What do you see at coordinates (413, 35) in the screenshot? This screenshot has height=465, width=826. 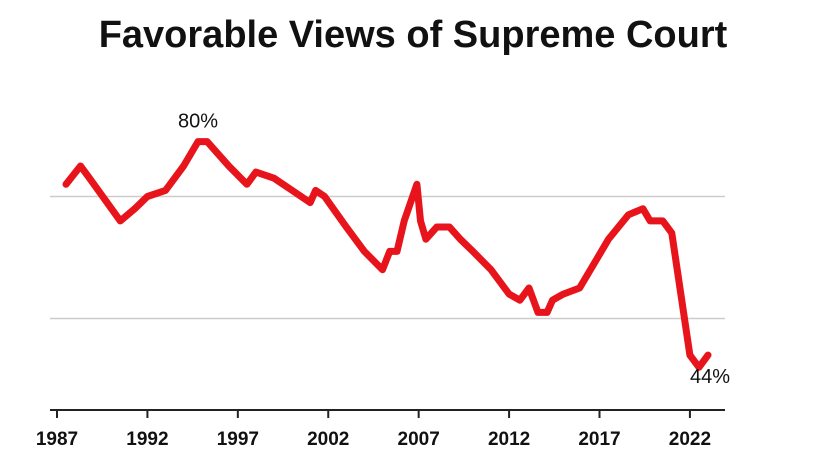 I see `chart-title: Favorable Views of Supreme Court` at bounding box center [413, 35].